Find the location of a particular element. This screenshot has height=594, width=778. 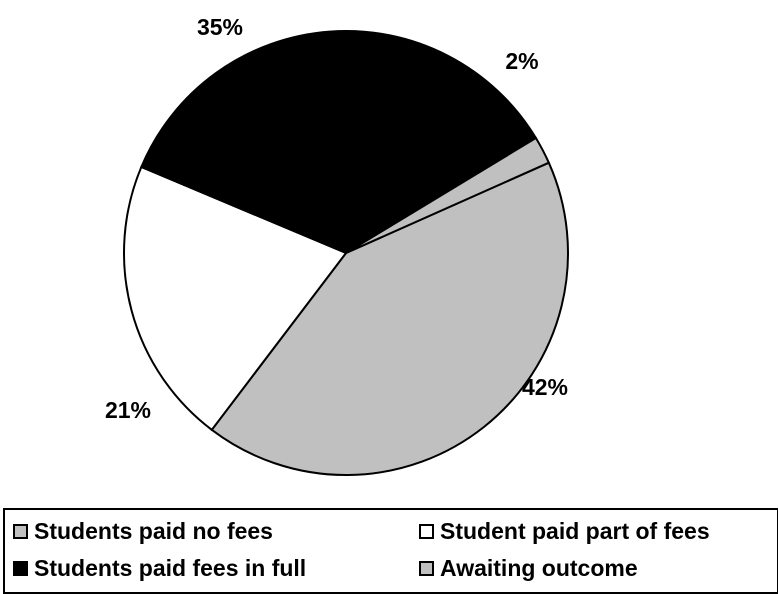

legend-item-awaiting: Awaiting outcome is located at coordinates (528, 568).